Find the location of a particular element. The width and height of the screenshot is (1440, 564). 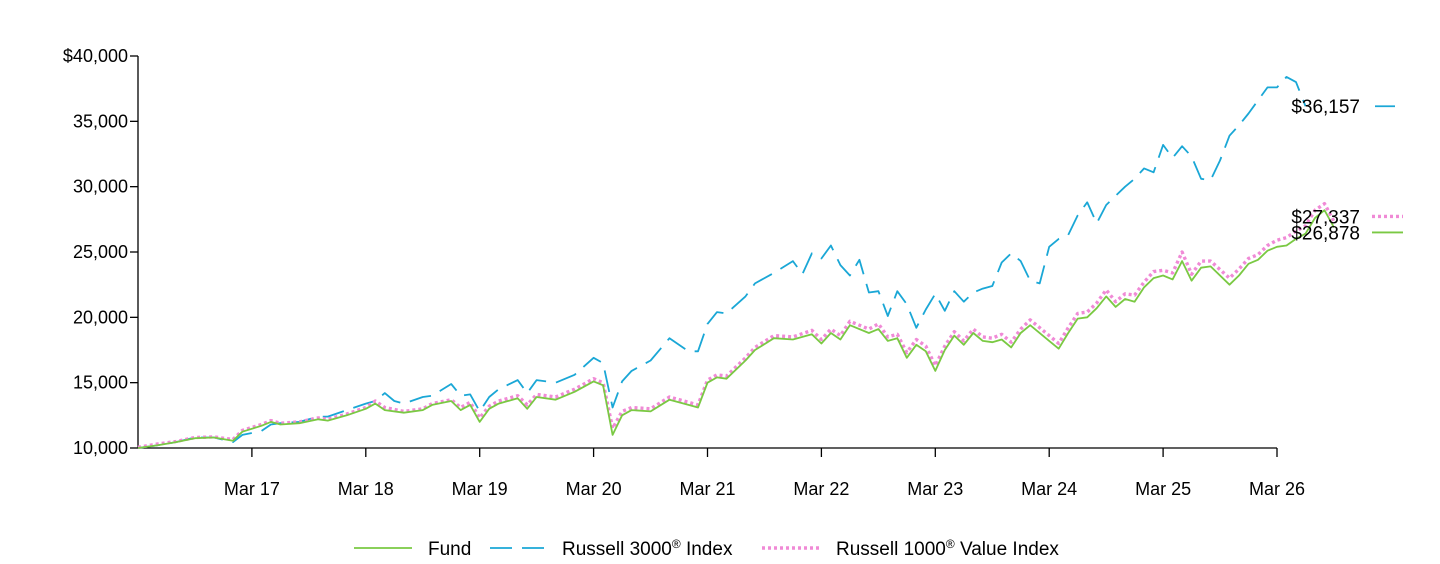

x-tick-label: Mar 26 is located at coordinates (1277, 489).